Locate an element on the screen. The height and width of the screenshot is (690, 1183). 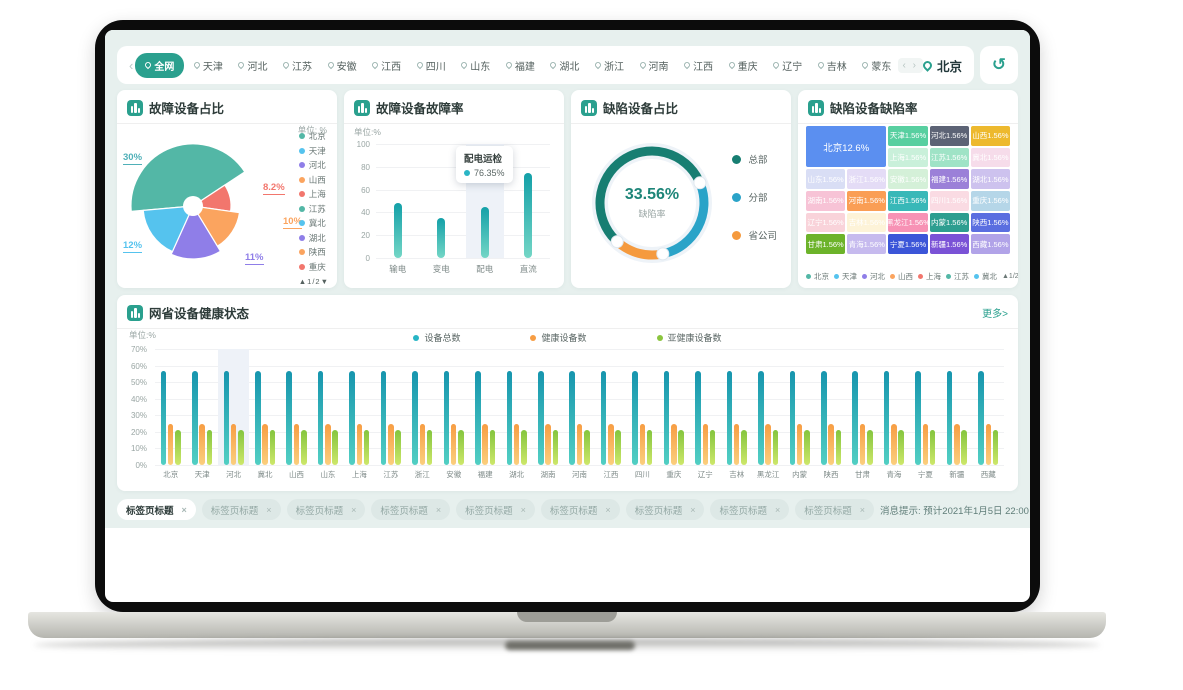
nav-tab-河北: 河北 is located at coordinates (252, 65).